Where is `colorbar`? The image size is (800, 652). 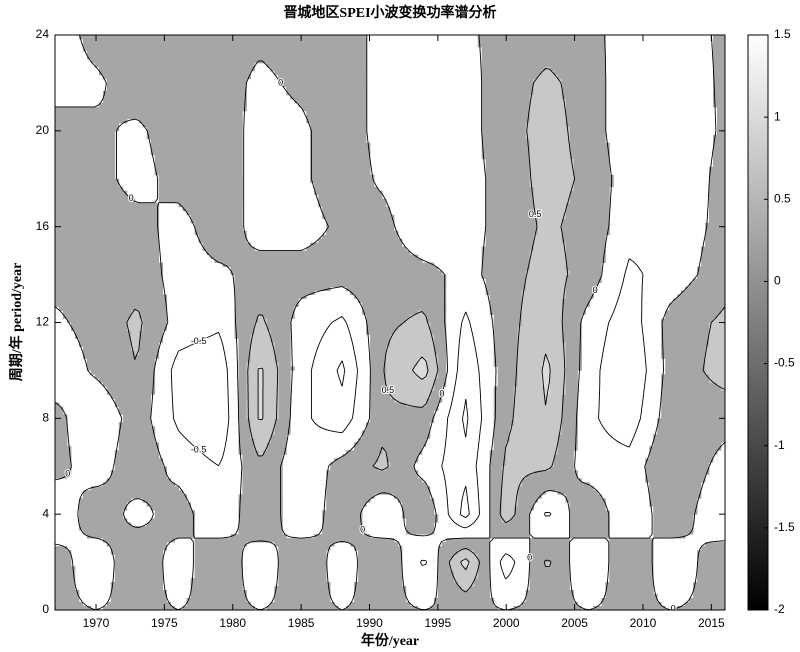
colorbar is located at coordinates (758, 322).